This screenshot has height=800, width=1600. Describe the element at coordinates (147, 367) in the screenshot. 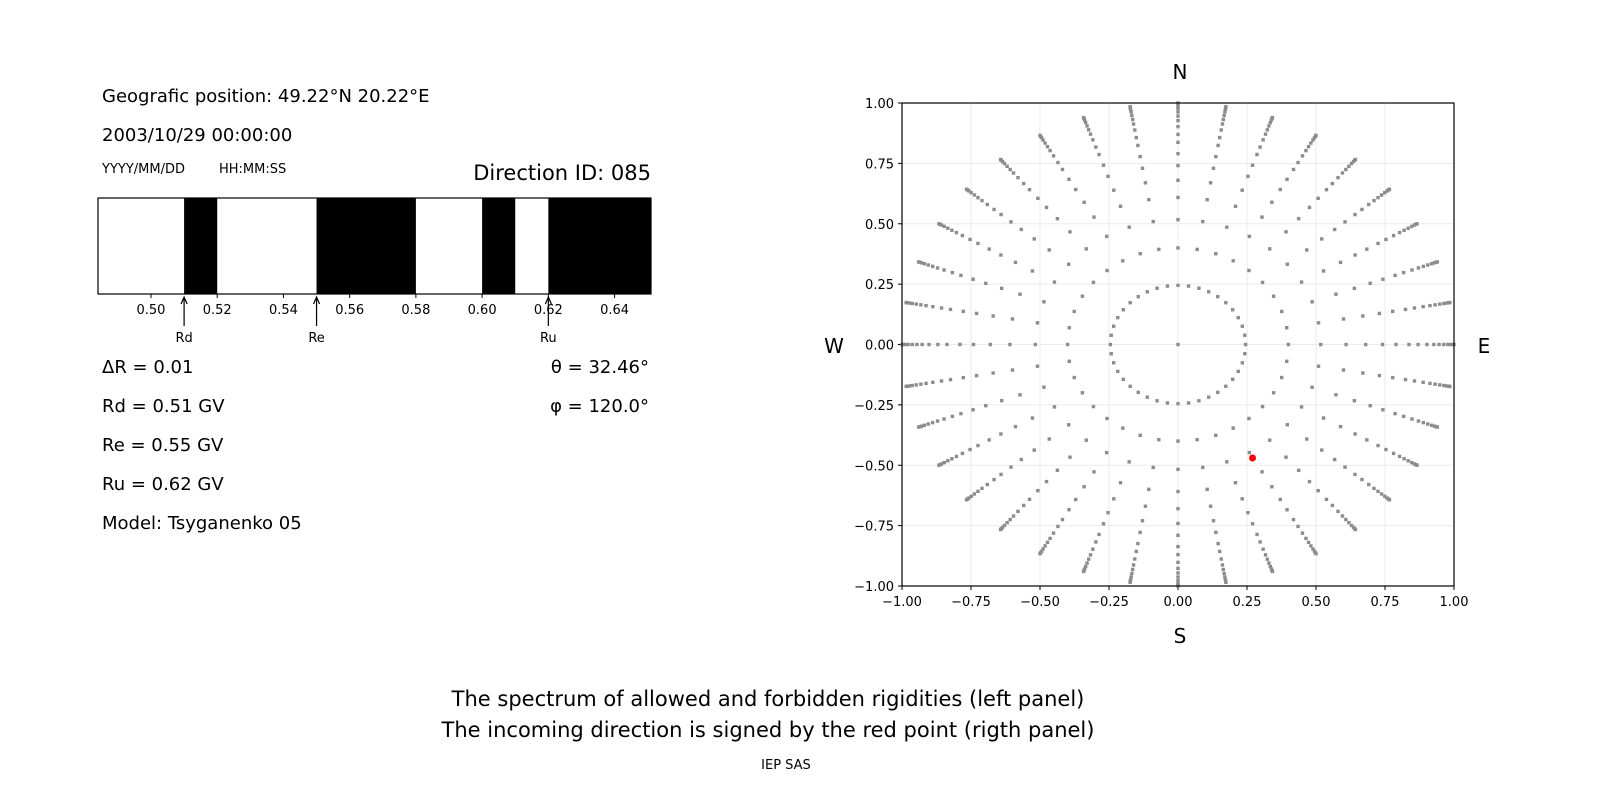

I see `delta-r: ΔR = 0.01` at that location.